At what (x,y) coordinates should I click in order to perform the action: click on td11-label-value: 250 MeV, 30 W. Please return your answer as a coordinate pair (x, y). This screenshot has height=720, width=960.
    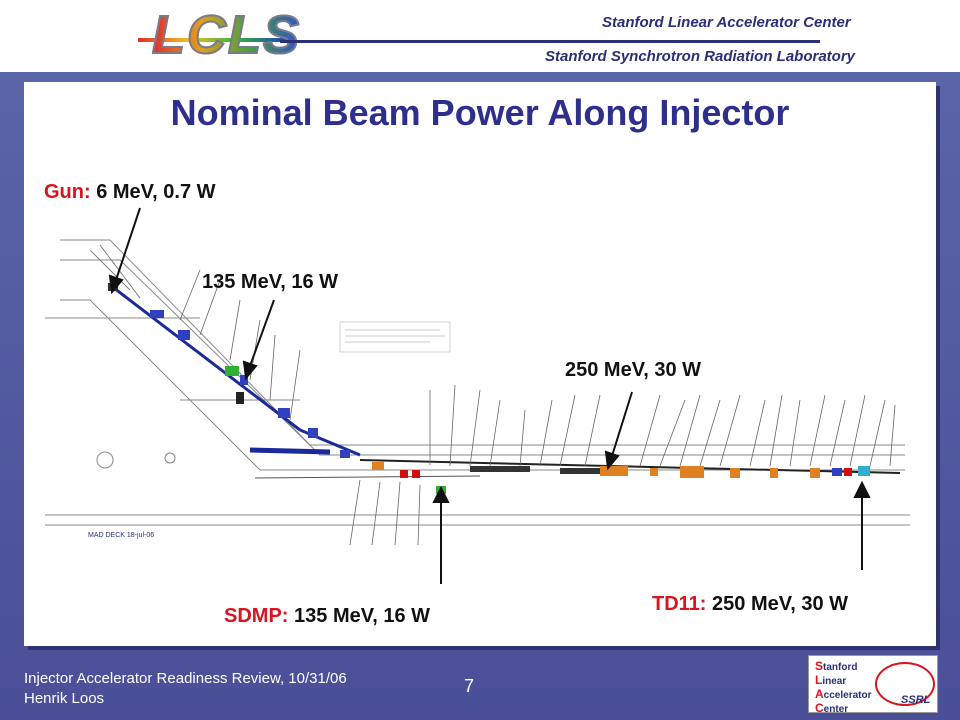
    Looking at the image, I should click on (780, 604).